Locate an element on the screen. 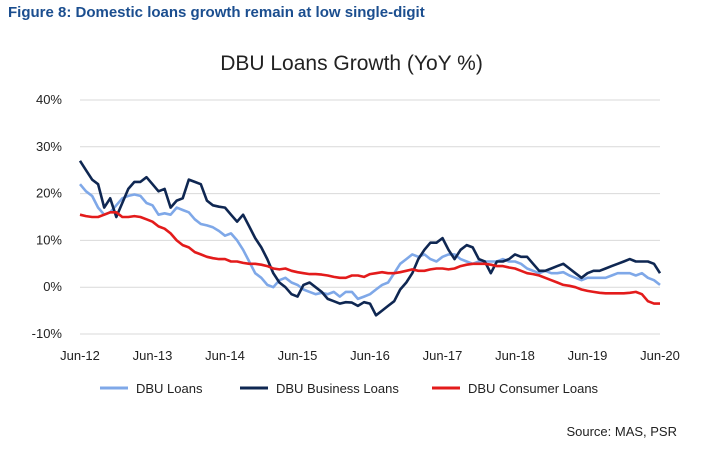 This screenshot has height=452, width=703. x-tick-label: Jun-16 is located at coordinates (370, 355).